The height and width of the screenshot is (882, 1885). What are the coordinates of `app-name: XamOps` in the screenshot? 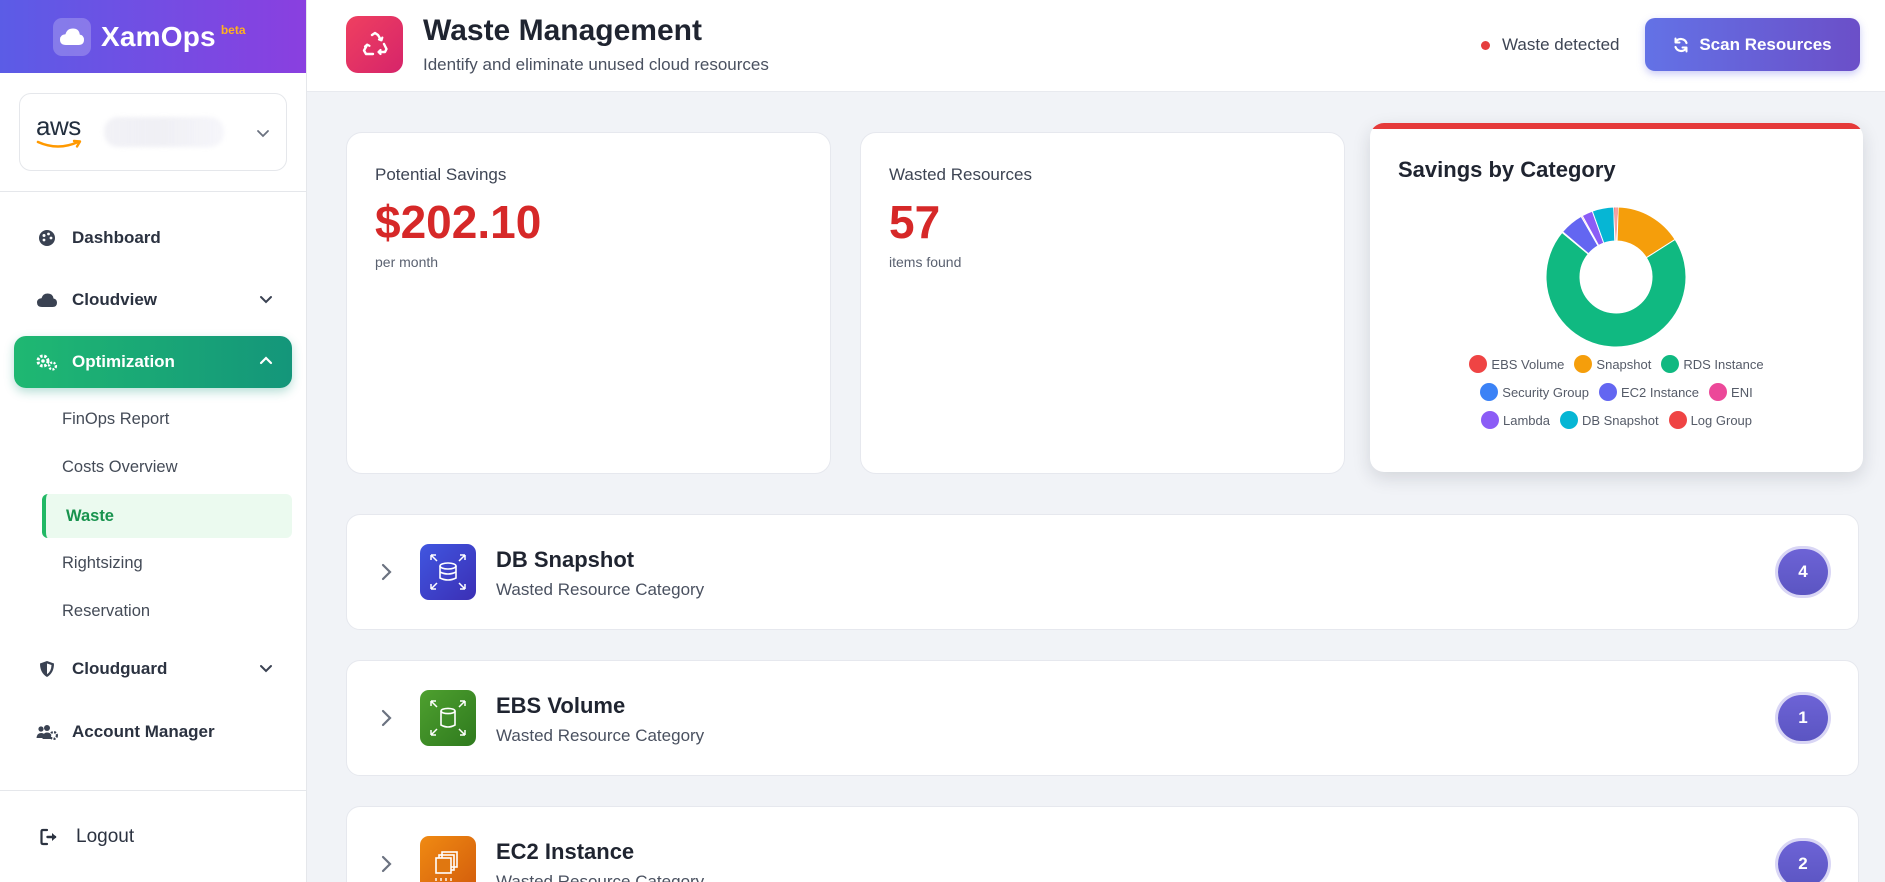 It's located at (158, 36).